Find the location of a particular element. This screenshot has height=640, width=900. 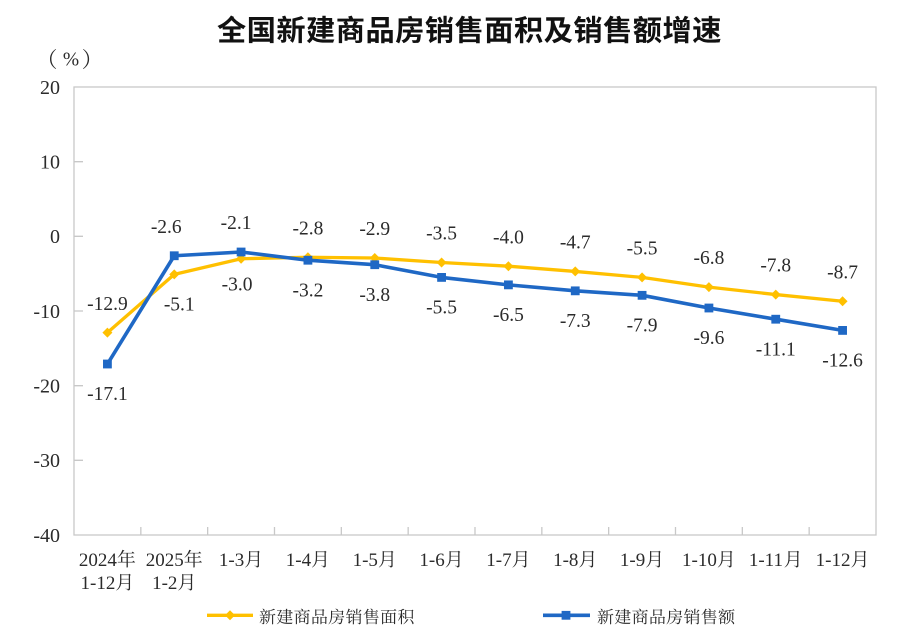

svg-text: -17.1 is located at coordinates (107, 394).